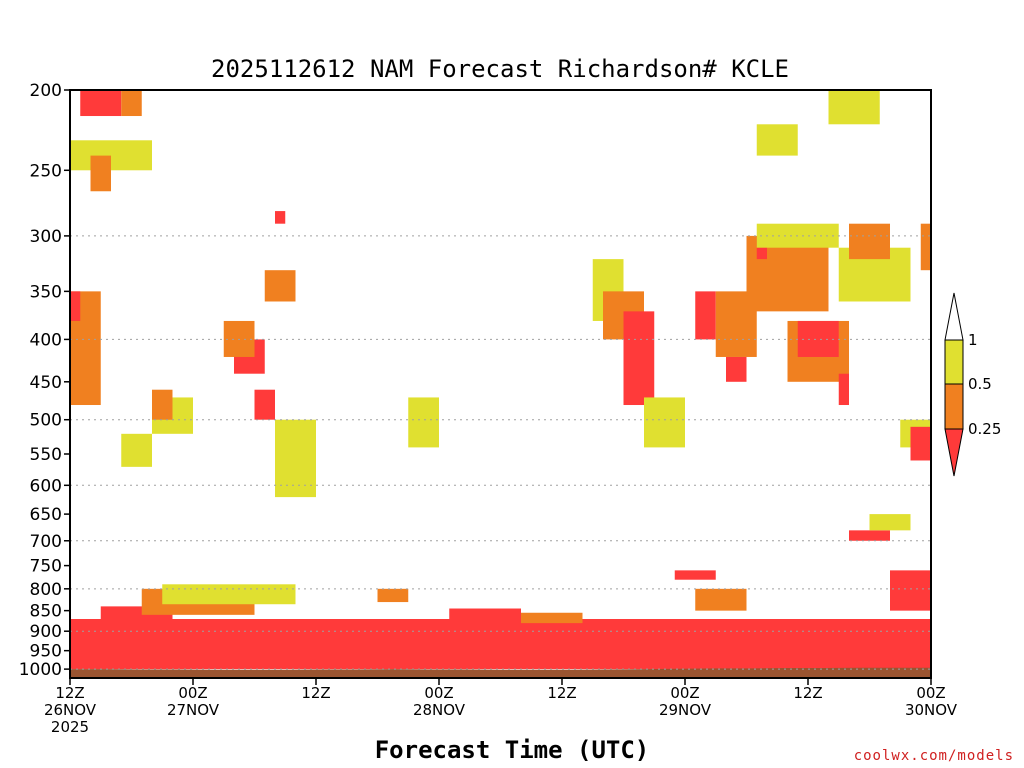 The height and width of the screenshot is (768, 1024). I want to click on x-tick-label-0-1: 26NOV, so click(70, 710).